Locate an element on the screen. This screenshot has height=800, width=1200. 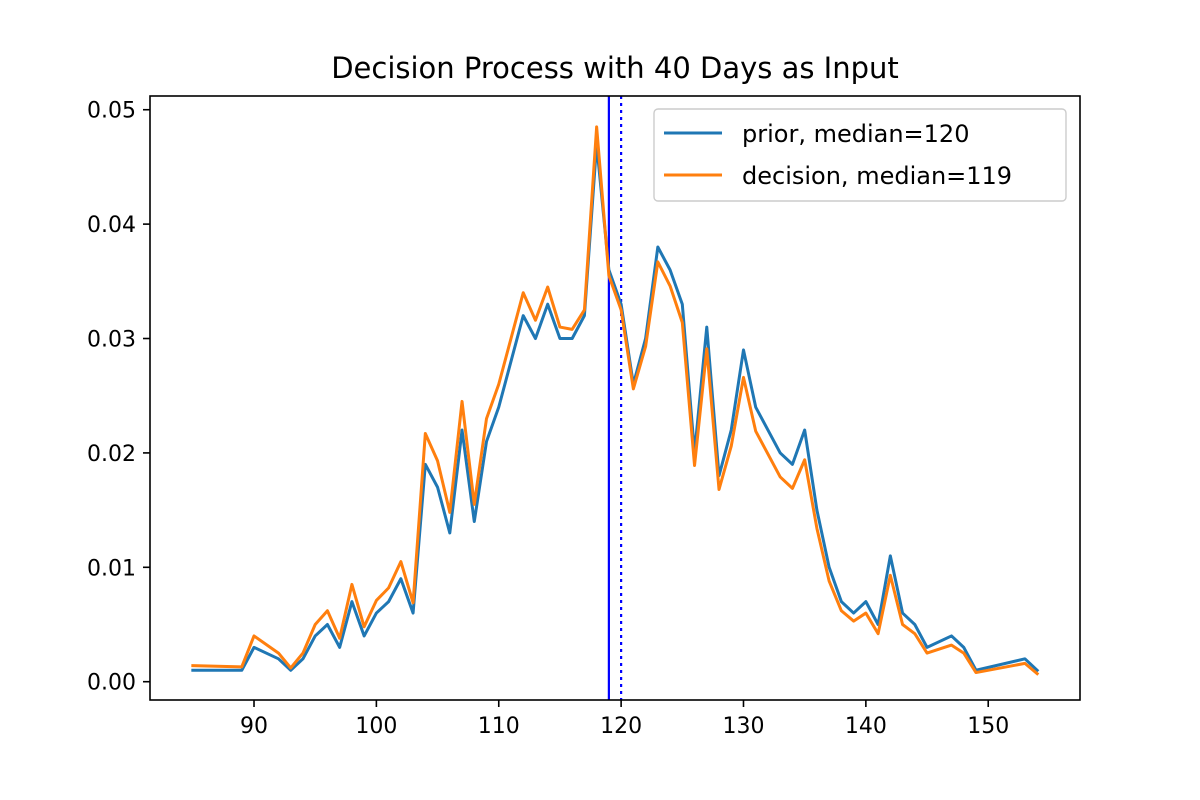
y-tick-label-4: 0.04 is located at coordinates (111, 225).